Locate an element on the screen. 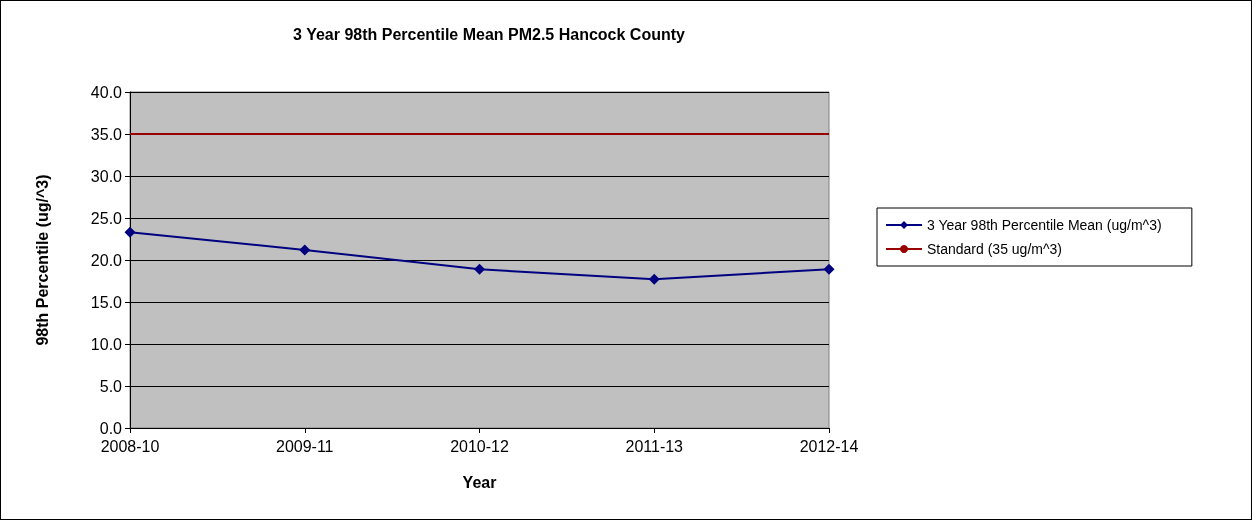 This screenshot has height=520, width=1252. y-axis-title: 98th Percentile (ug/^3) is located at coordinates (42, 260).